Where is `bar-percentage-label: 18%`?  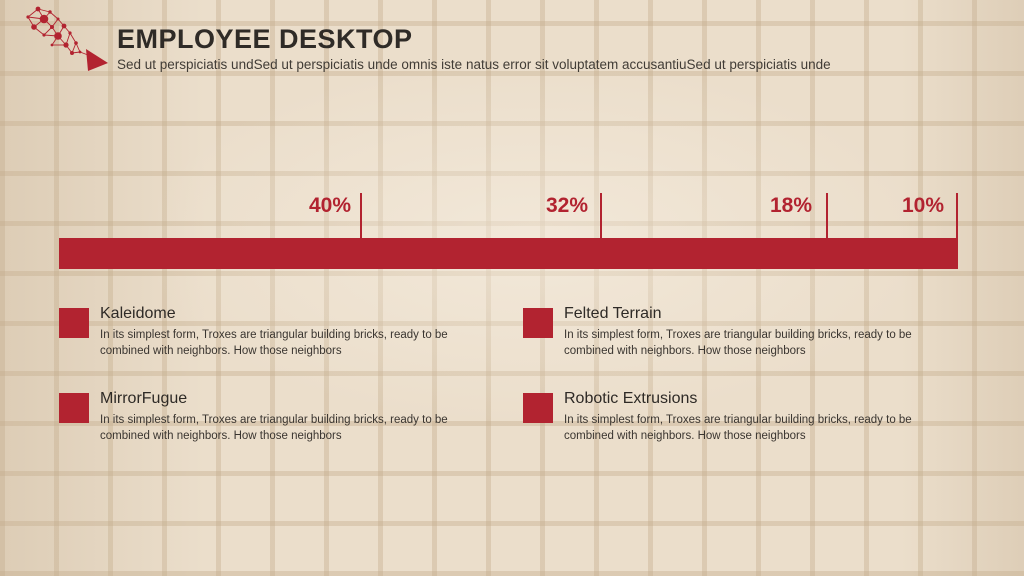
bar-percentage-label: 18% is located at coordinates (790, 205).